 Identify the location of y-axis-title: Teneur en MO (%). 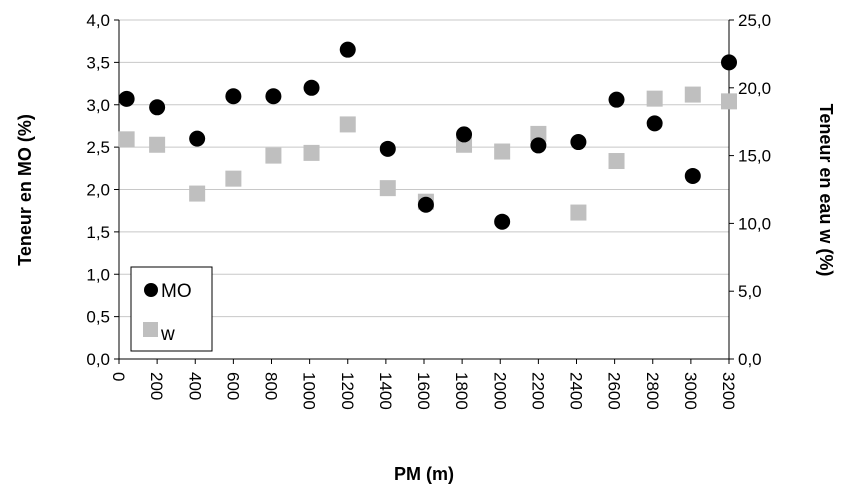
(25, 190).